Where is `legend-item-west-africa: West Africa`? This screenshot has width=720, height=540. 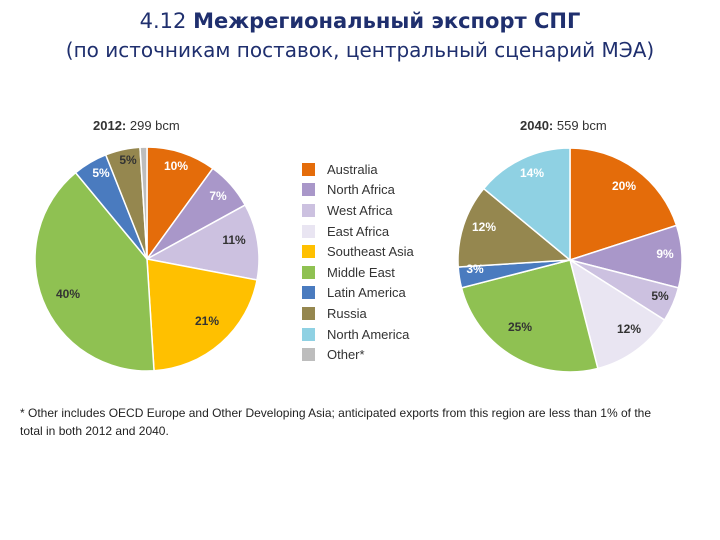 legend-item-west-africa: West Africa is located at coordinates (358, 210).